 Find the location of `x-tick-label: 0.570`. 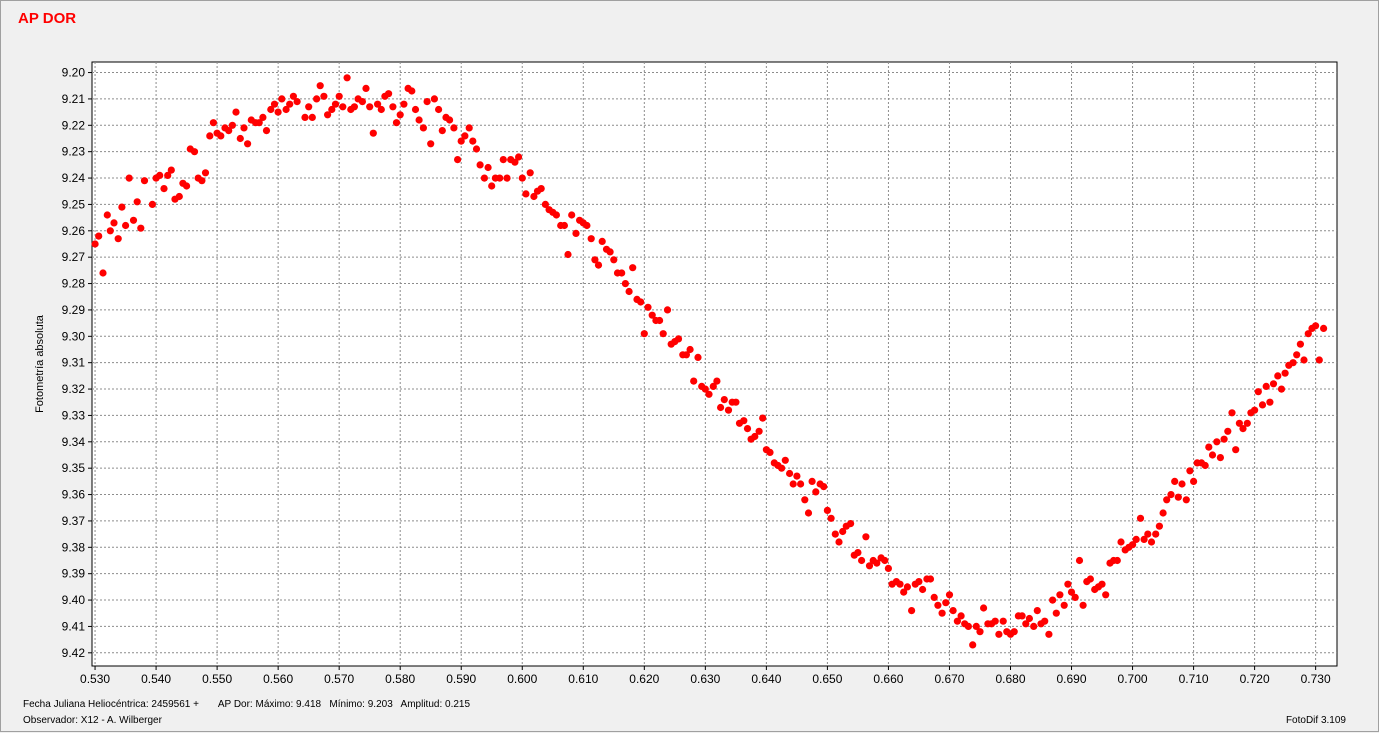

x-tick-label: 0.570 is located at coordinates (339, 679).